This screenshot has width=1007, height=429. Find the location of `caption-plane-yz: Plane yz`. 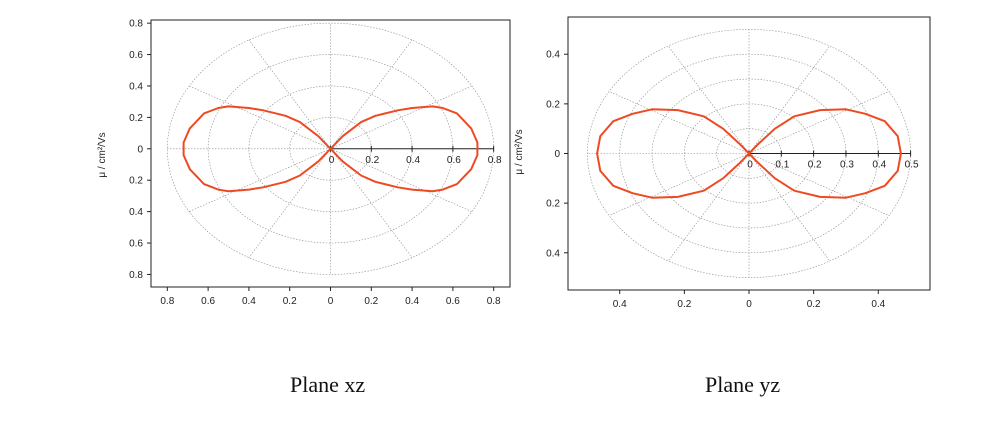

caption-plane-yz: Plane yz is located at coordinates (743, 384).